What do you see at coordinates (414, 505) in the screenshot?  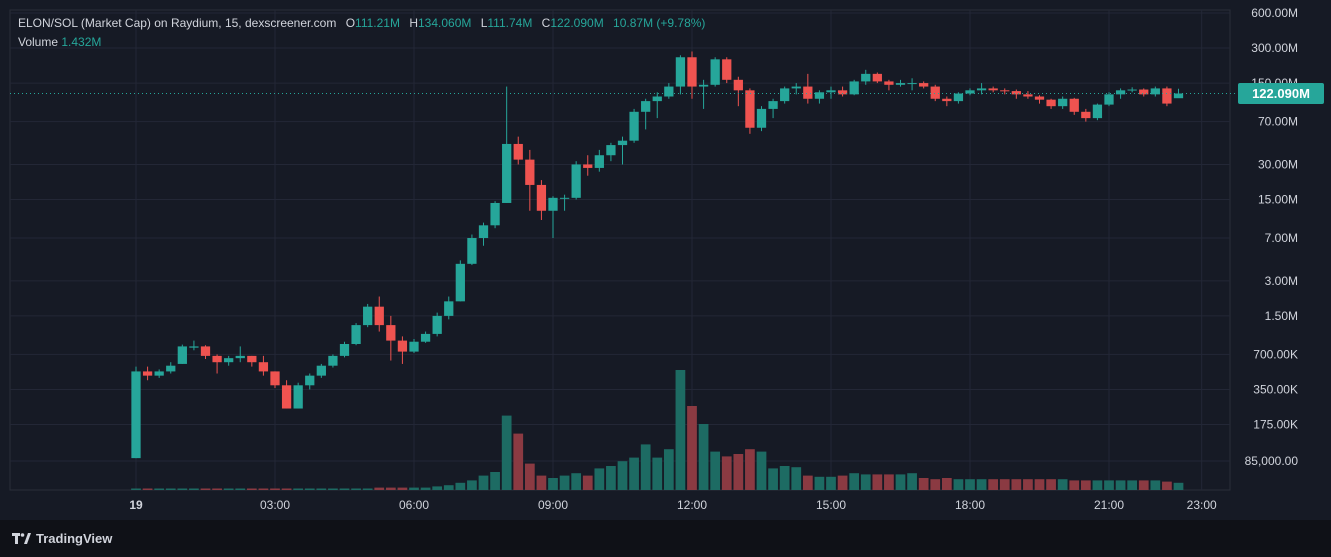 I see `x-tick-label: 06:00` at bounding box center [414, 505].